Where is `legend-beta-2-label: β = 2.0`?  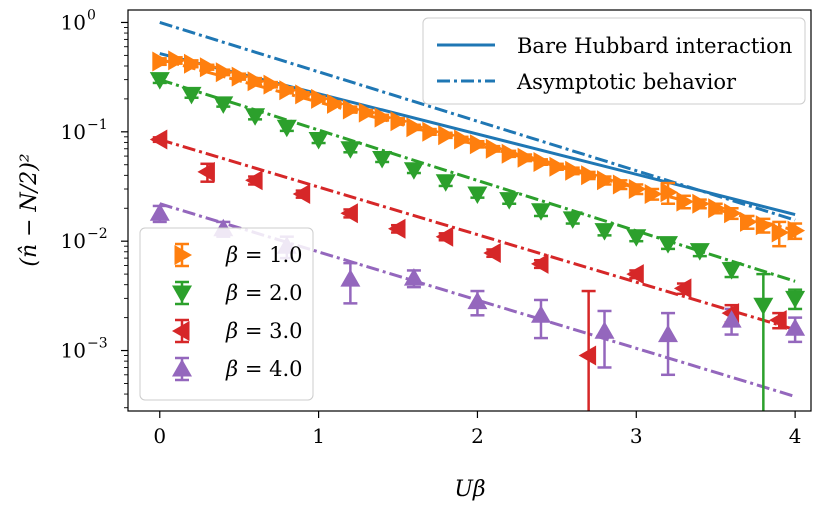
legend-beta-2-label: β = 2.0 is located at coordinates (264, 293).